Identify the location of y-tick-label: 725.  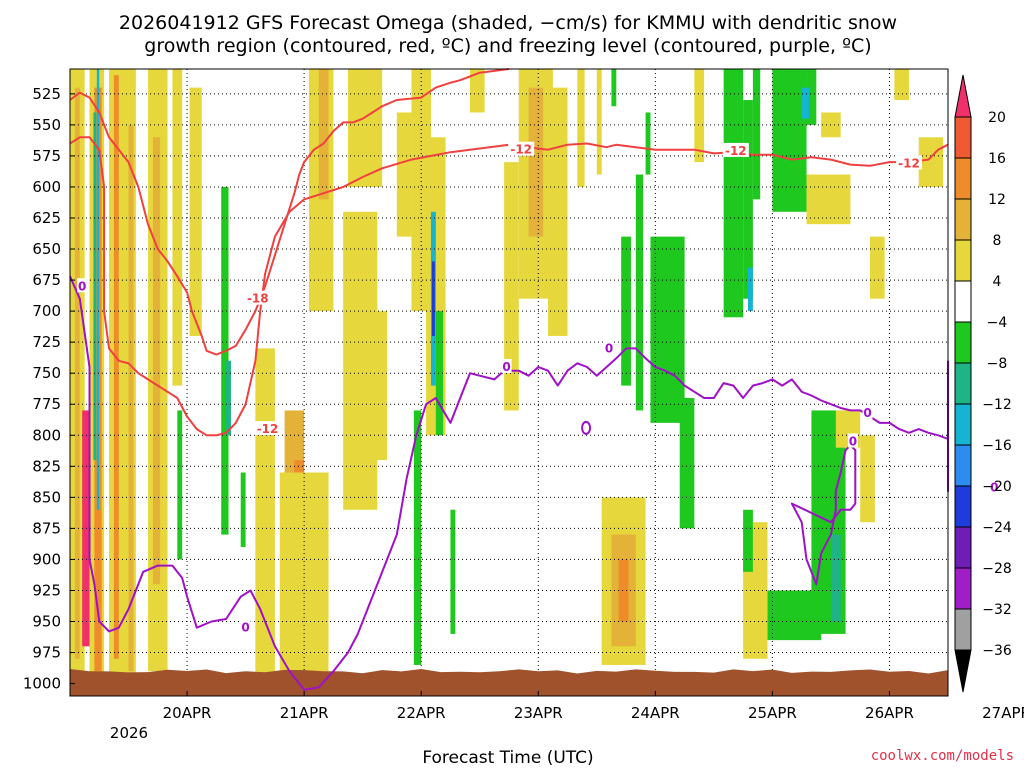
(46, 342).